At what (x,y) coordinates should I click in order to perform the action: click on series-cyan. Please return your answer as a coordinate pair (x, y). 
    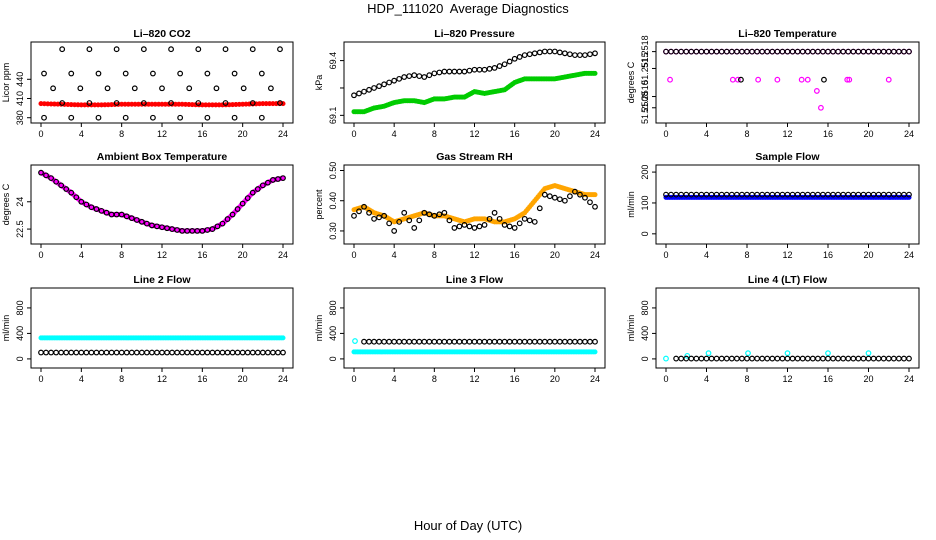
    Looking at the image, I should click on (767, 356).